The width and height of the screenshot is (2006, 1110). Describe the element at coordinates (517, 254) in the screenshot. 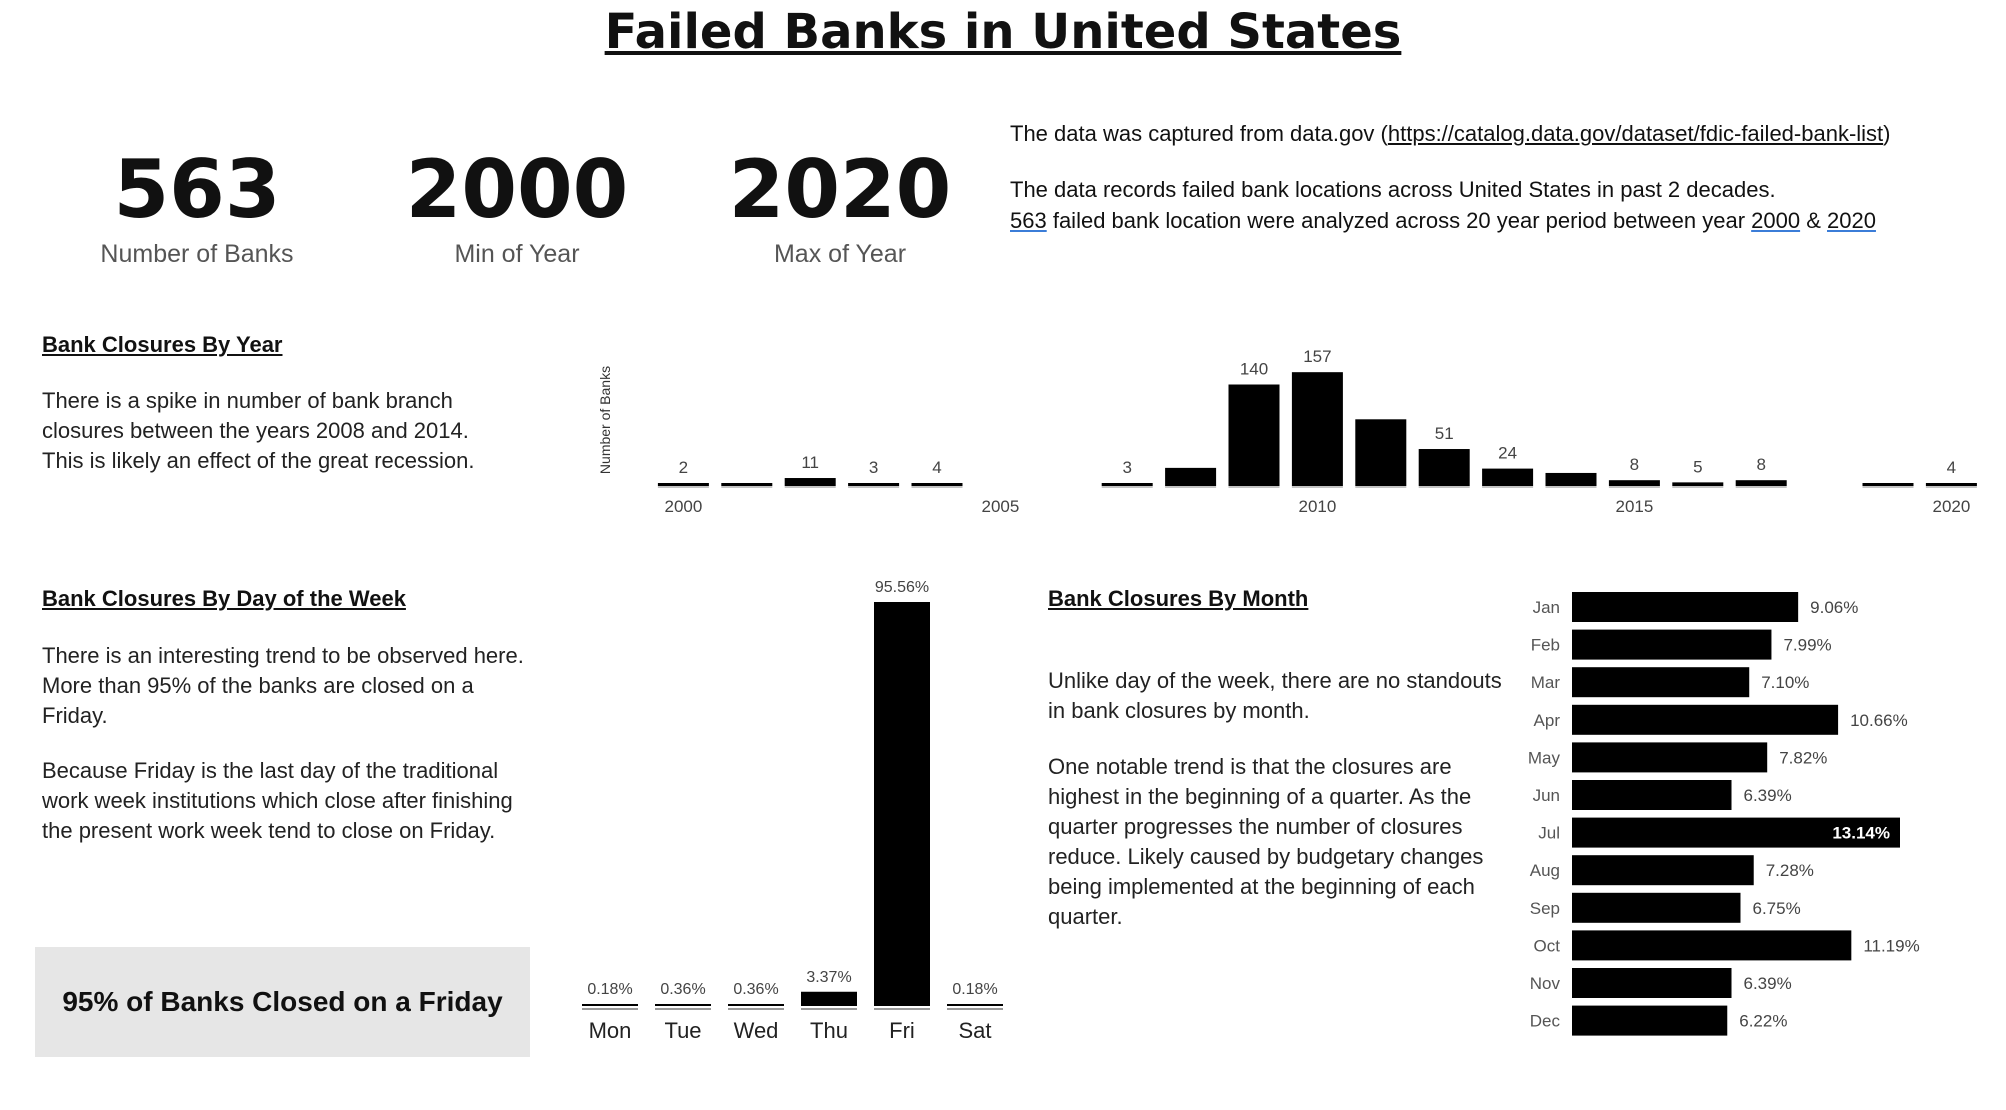

I see `kpi-label: Min of Year` at that location.